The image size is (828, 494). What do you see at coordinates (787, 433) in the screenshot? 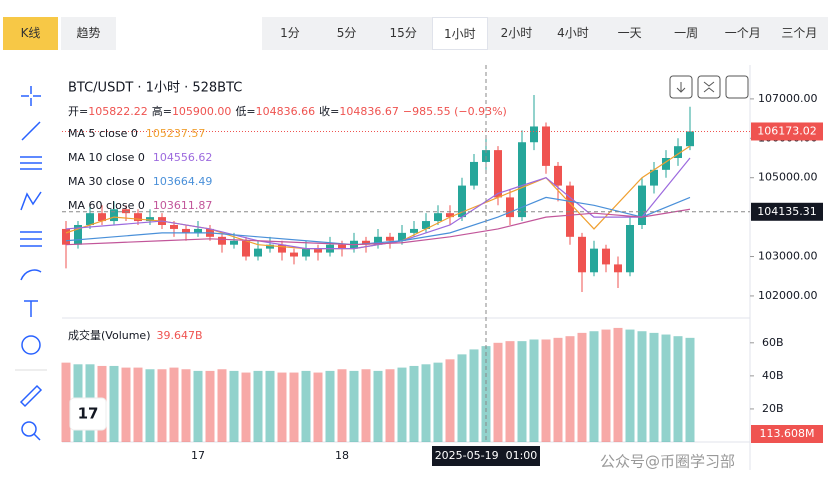
I see `volume-last-label: 113.608M` at bounding box center [787, 433].